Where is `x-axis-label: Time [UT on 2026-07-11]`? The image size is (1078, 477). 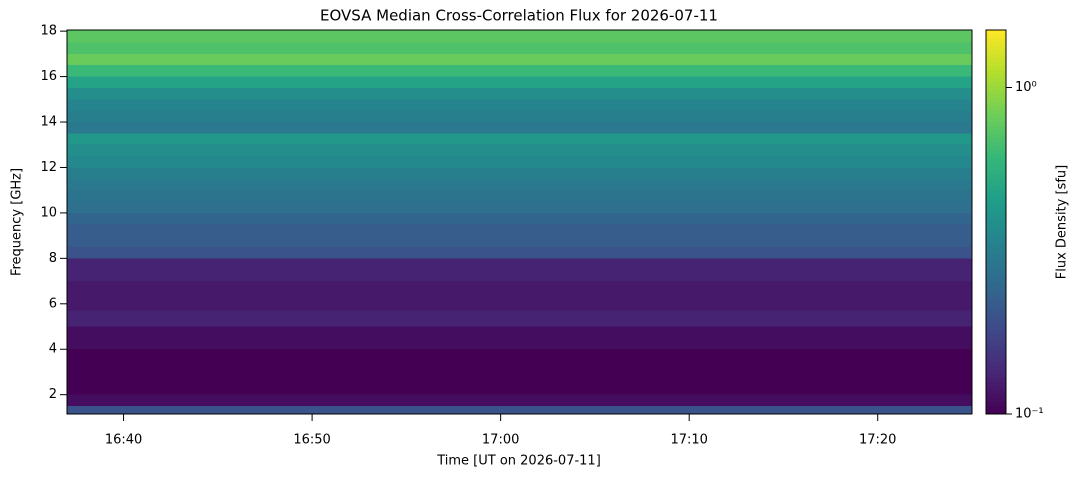
x-axis-label: Time [UT on 2026-07-11] is located at coordinates (518, 461).